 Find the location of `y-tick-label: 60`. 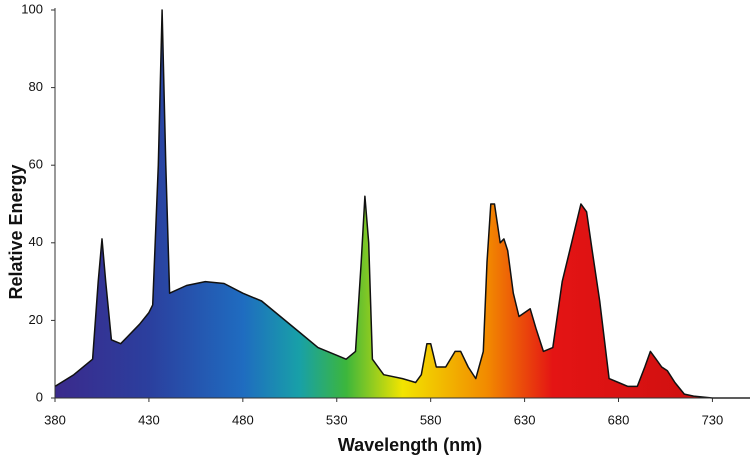

y-tick-label: 60 is located at coordinates (36, 164).